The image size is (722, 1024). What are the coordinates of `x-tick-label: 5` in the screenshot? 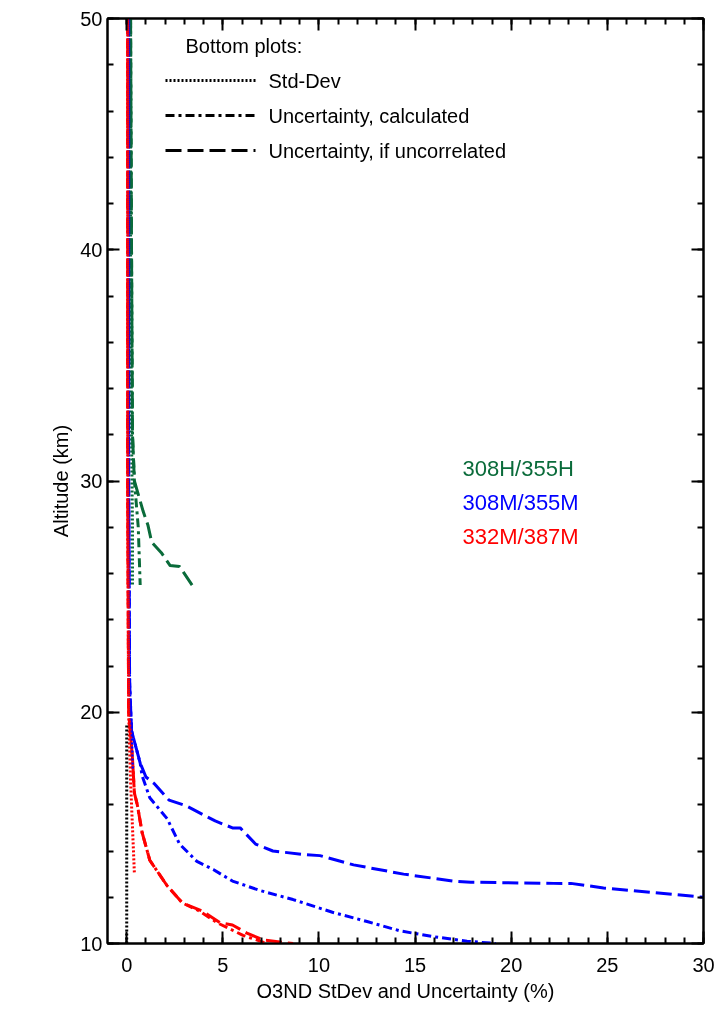 It's located at (223, 964).